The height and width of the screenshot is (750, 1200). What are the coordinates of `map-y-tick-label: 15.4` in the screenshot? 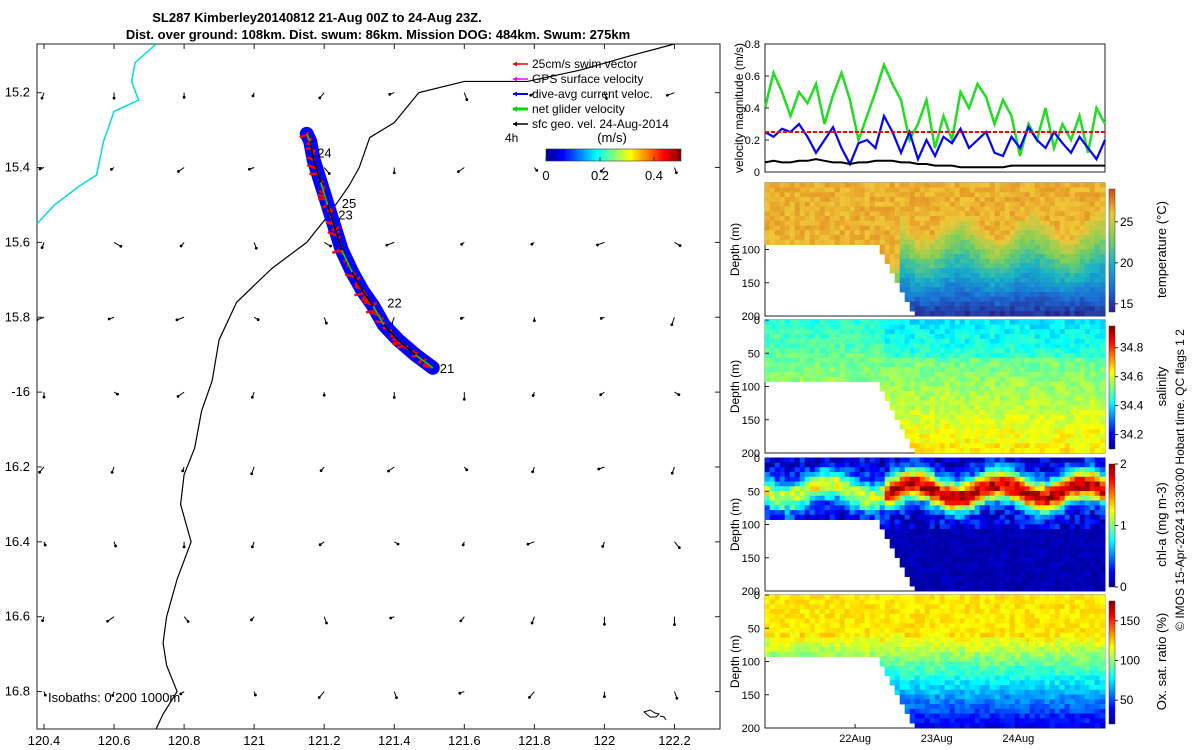 It's located at (17, 167).